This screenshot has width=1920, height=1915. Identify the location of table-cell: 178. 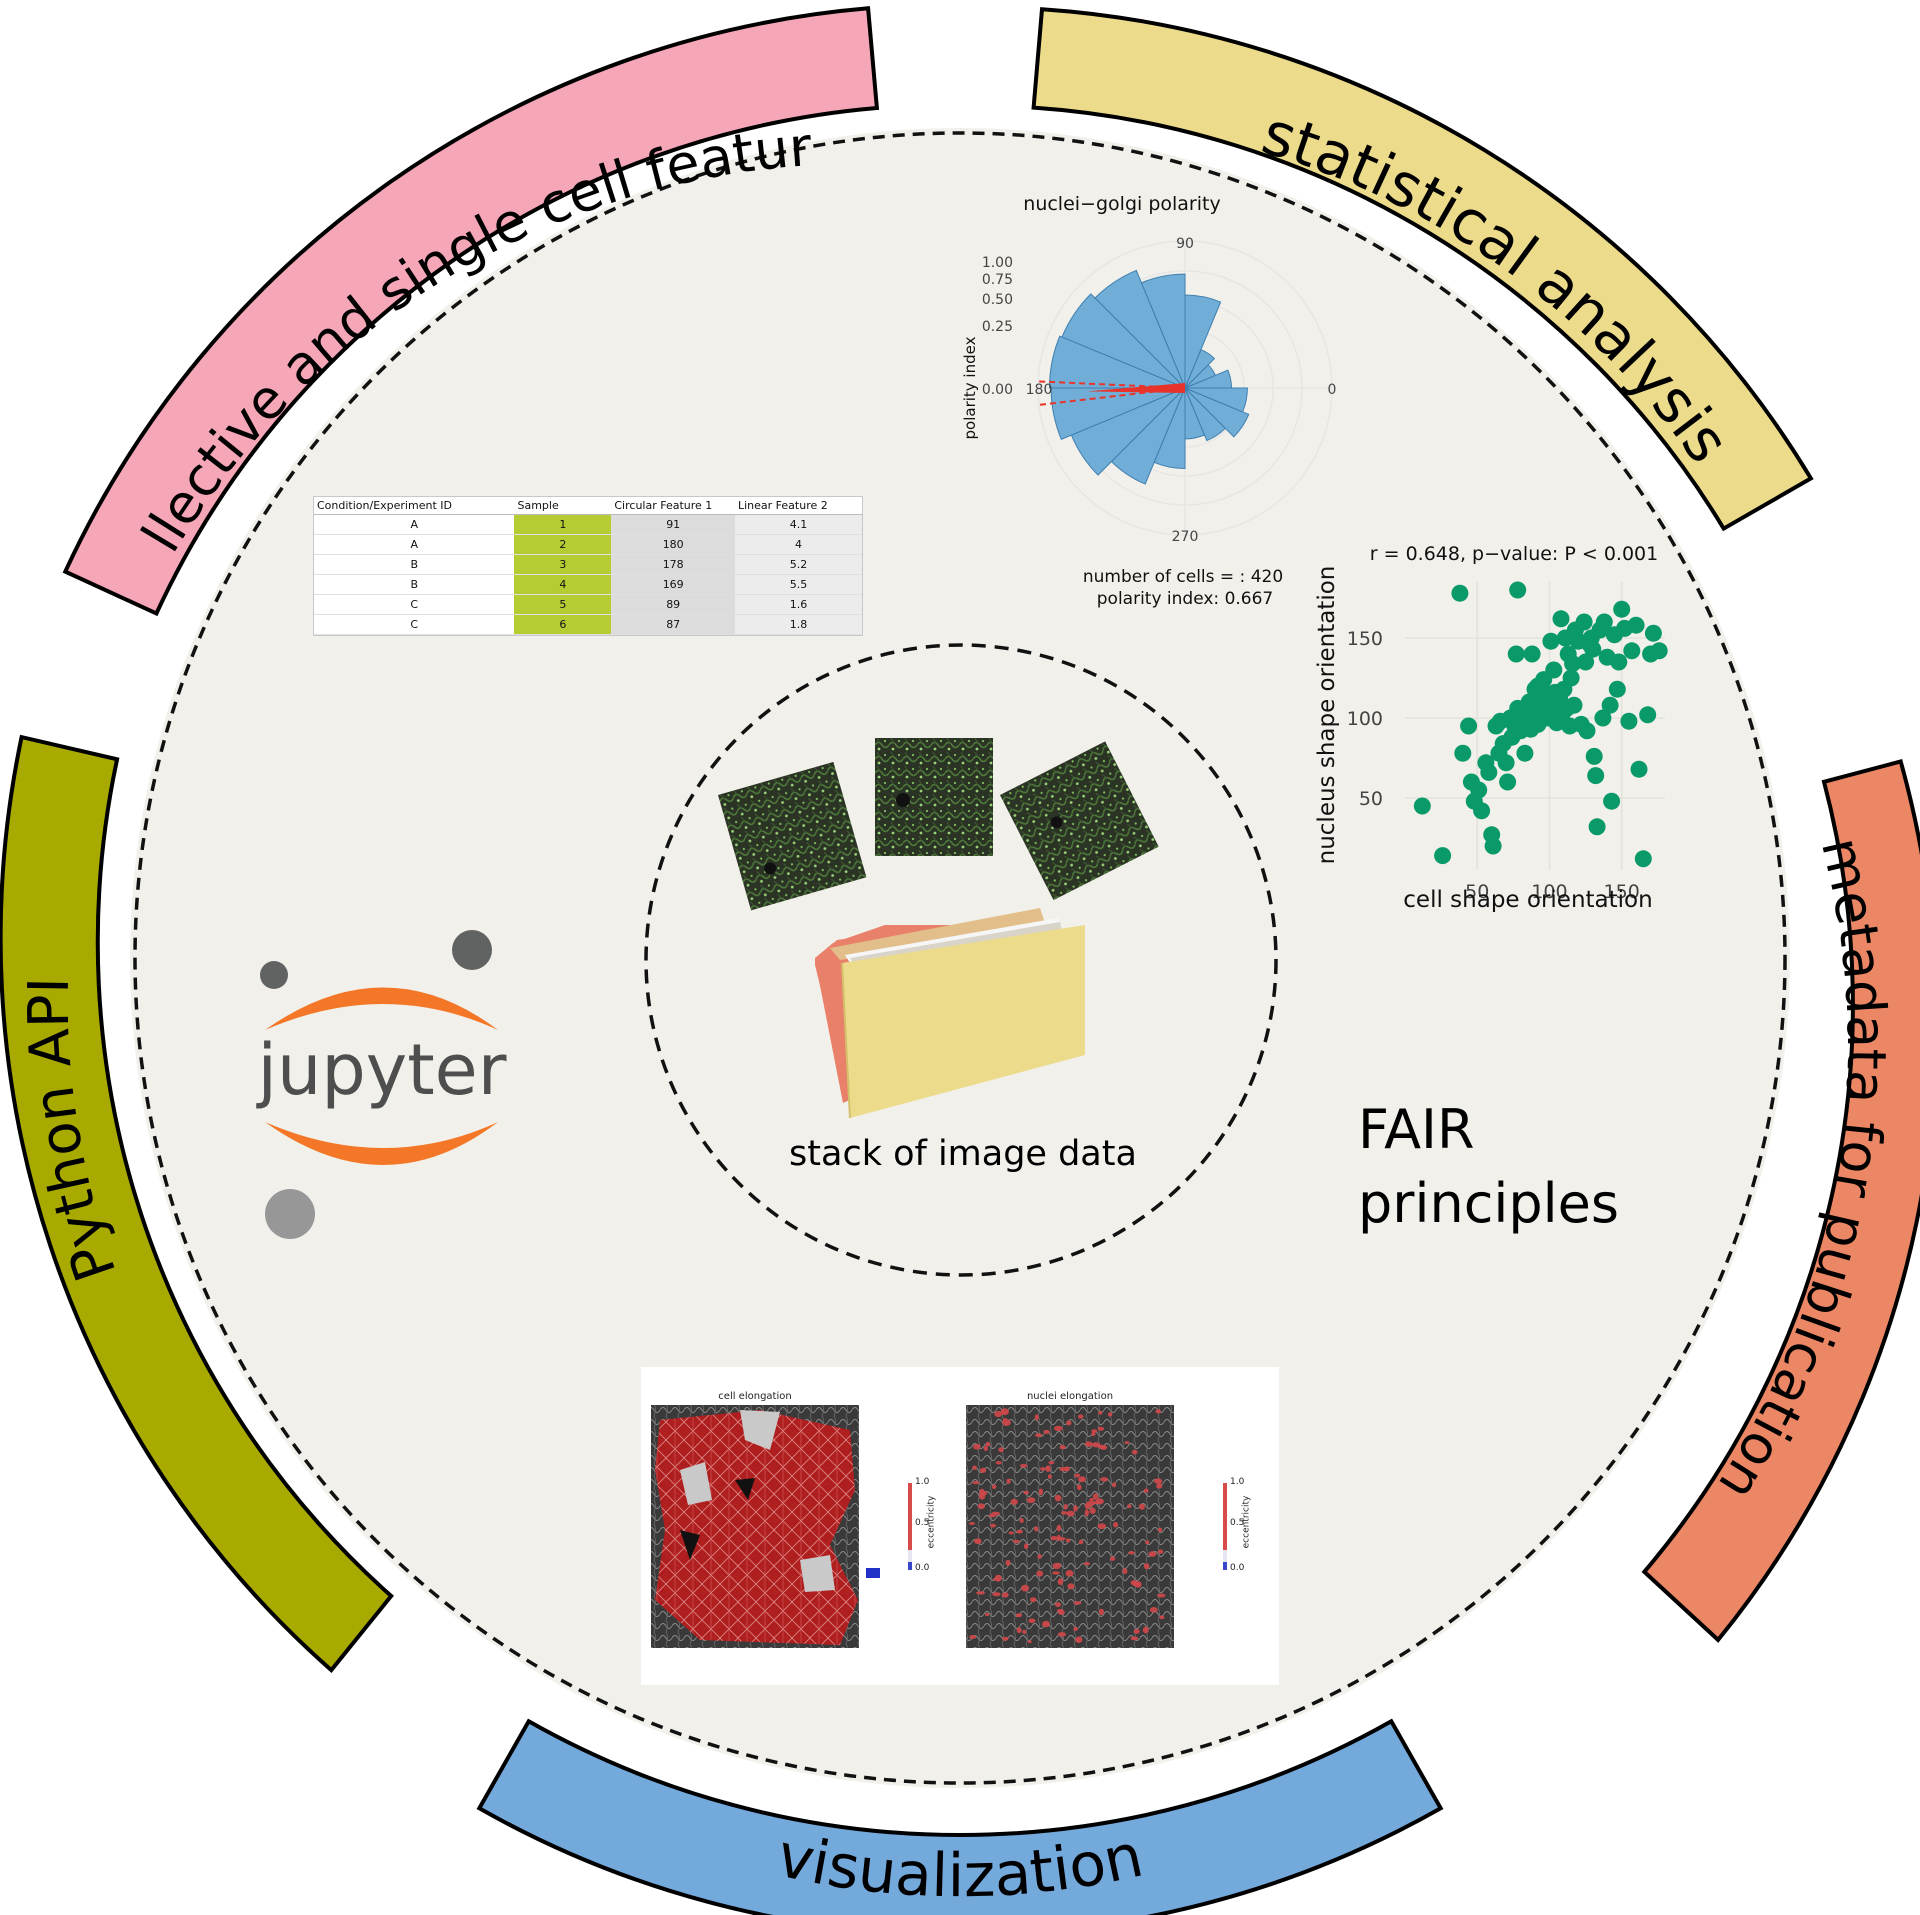
(673, 564).